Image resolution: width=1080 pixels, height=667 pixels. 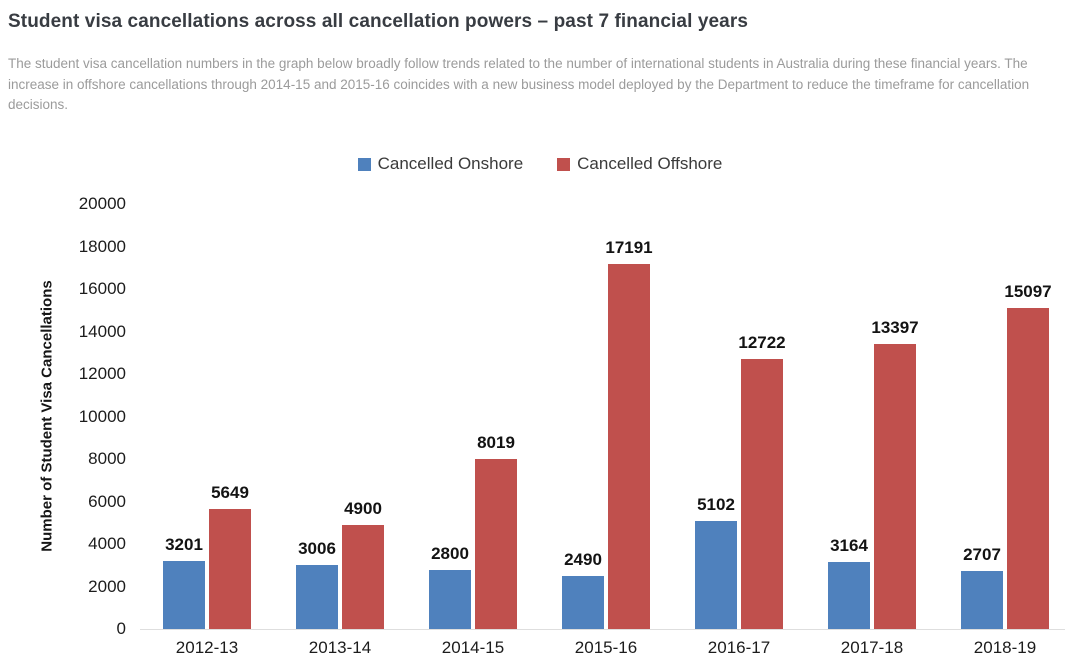 I want to click on bar-value-label: 12722, so click(x=762, y=342).